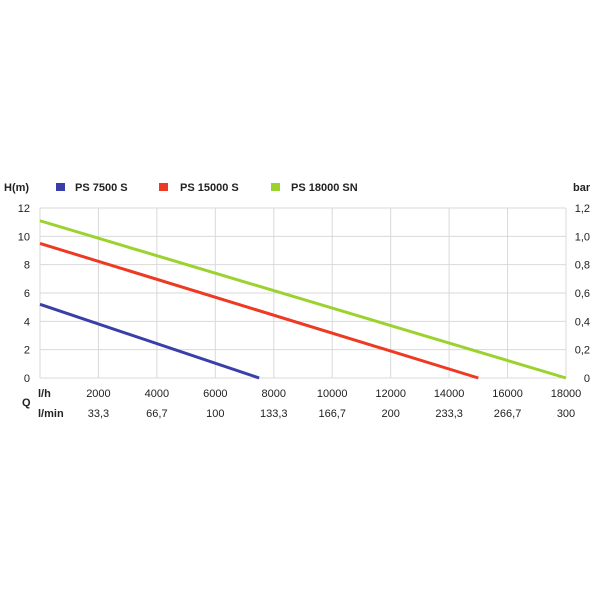  What do you see at coordinates (449, 394) in the screenshot?
I see `x-tick-lh-label: 14000` at bounding box center [449, 394].